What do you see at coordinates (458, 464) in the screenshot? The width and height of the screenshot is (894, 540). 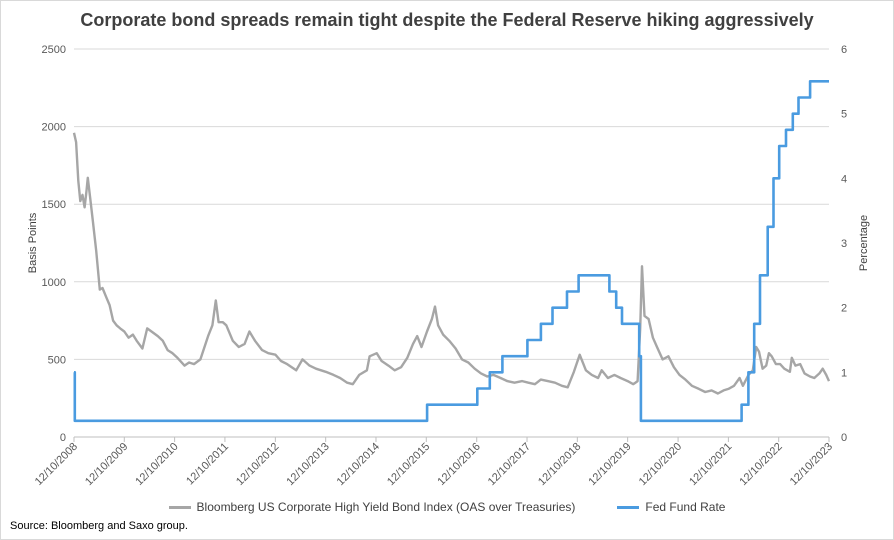 I see `x-axis-tick-label: 12/10/2016` at bounding box center [458, 464].